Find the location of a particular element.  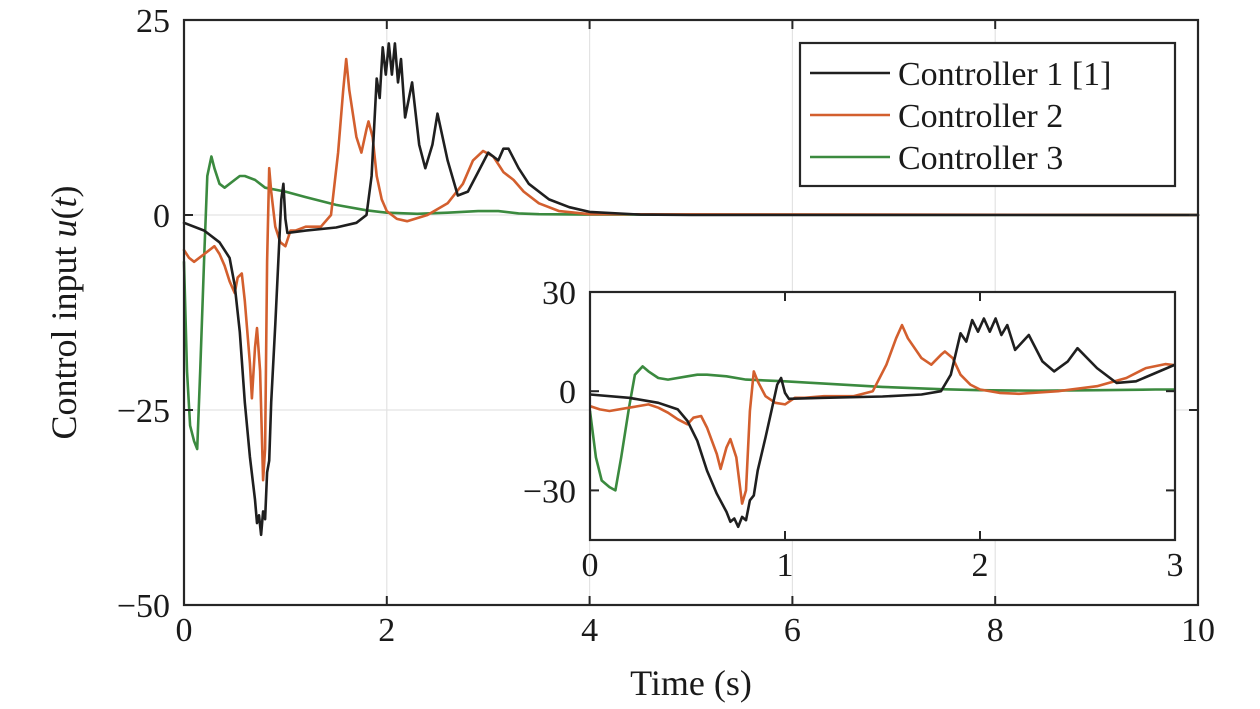

legend-entries: Controller 1 [1] Controller 2 Controller 3 is located at coordinates (960, 116).